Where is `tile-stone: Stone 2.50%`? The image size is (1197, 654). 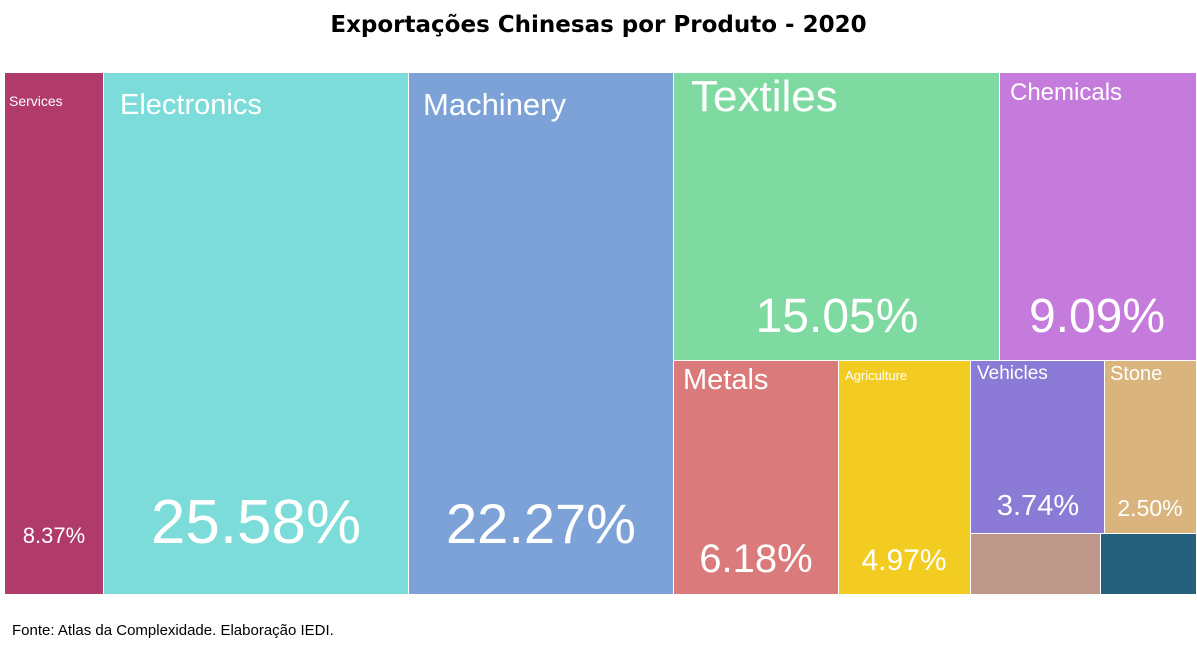 tile-stone: Stone 2.50% is located at coordinates (1150, 447).